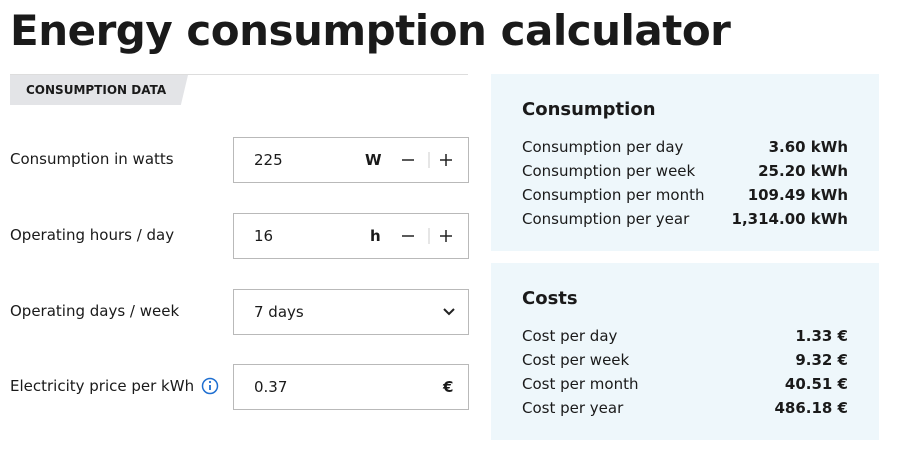 The image size is (900, 458). What do you see at coordinates (811, 408) in the screenshot?
I see `row-value: 486.18 €` at bounding box center [811, 408].